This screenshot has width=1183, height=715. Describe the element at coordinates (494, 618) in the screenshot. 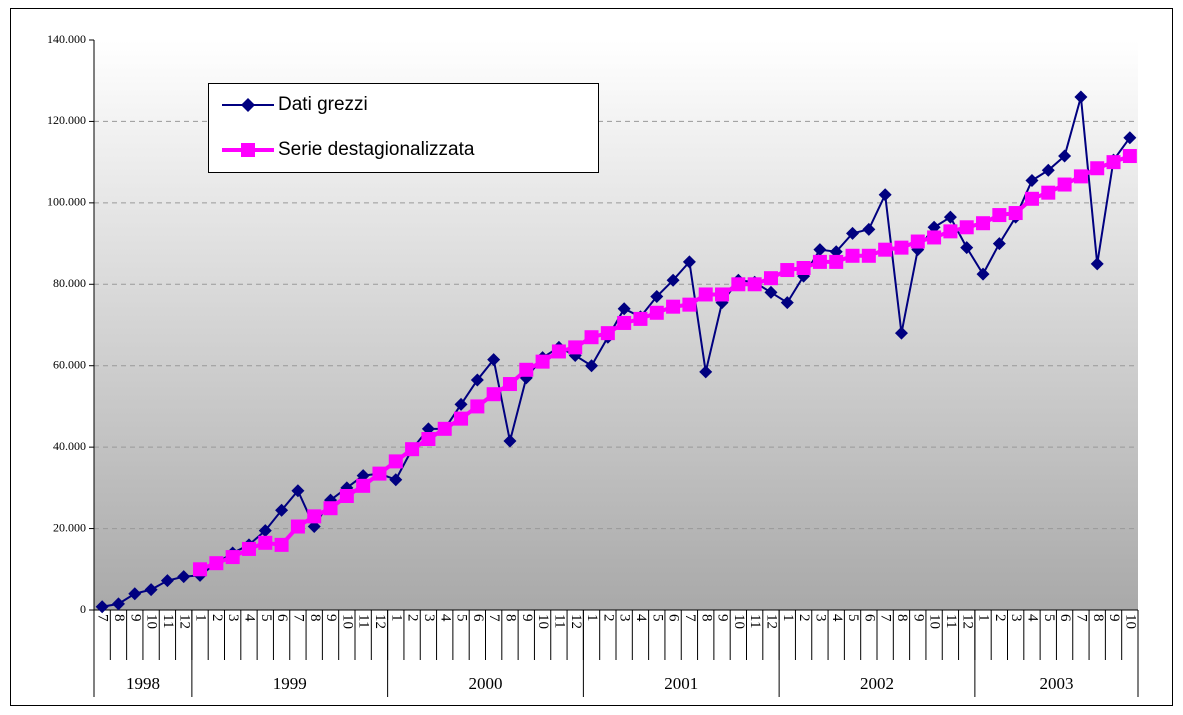

I see `x-tick-label: 7` at that location.